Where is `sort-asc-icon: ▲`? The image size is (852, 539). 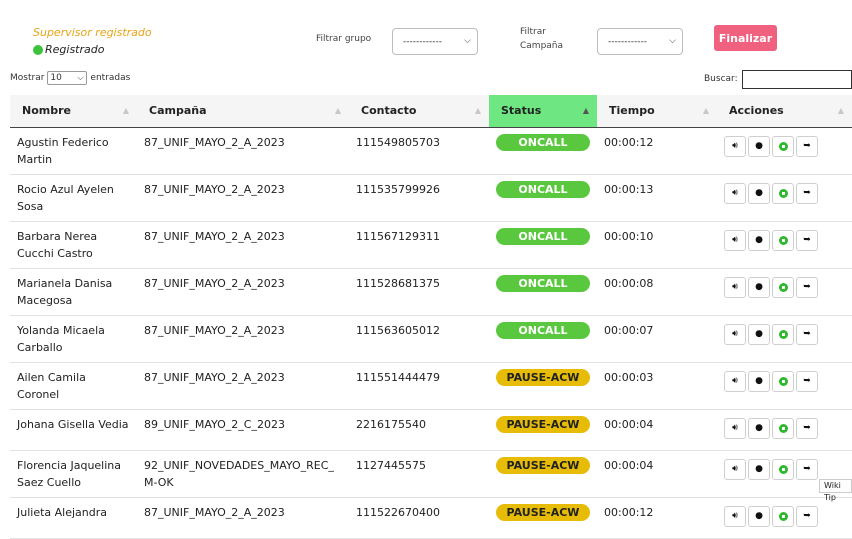
sort-asc-icon: ▲ is located at coordinates (585, 110).